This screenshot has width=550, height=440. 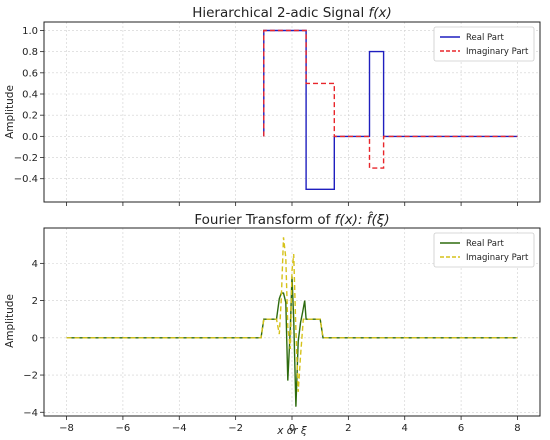 What do you see at coordinates (497, 52) in the screenshot?
I see `signal-legend-label: Imaginary Part` at bounding box center [497, 52].